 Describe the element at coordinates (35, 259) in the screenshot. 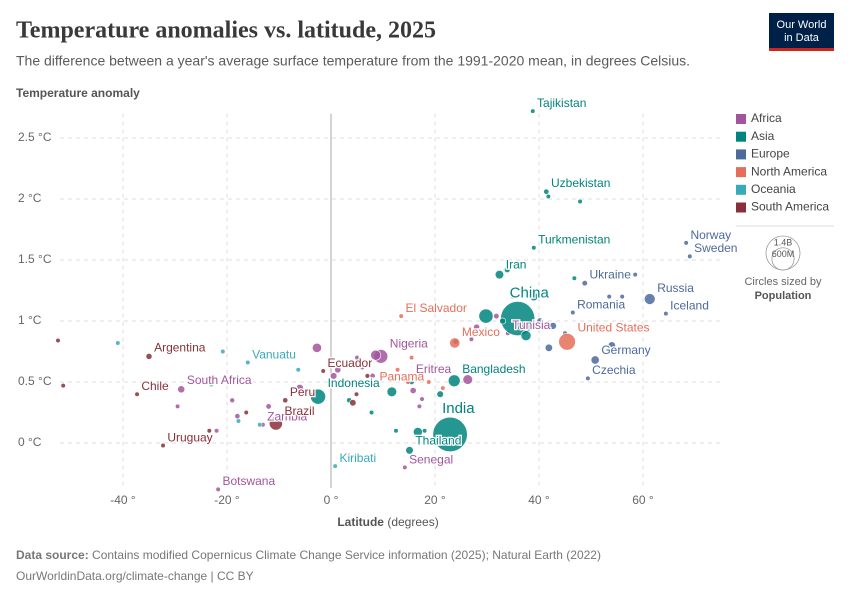

I see `y-tick-label: 1.5 °C` at that location.